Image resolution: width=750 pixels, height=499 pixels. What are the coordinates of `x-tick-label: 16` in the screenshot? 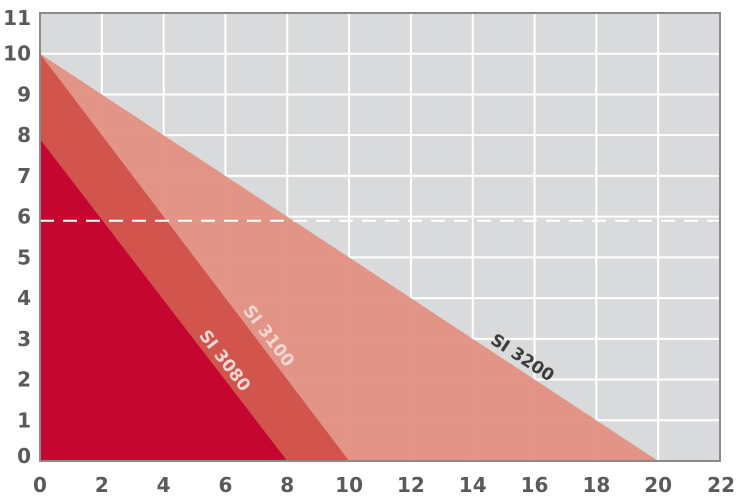 It's located at (535, 485).